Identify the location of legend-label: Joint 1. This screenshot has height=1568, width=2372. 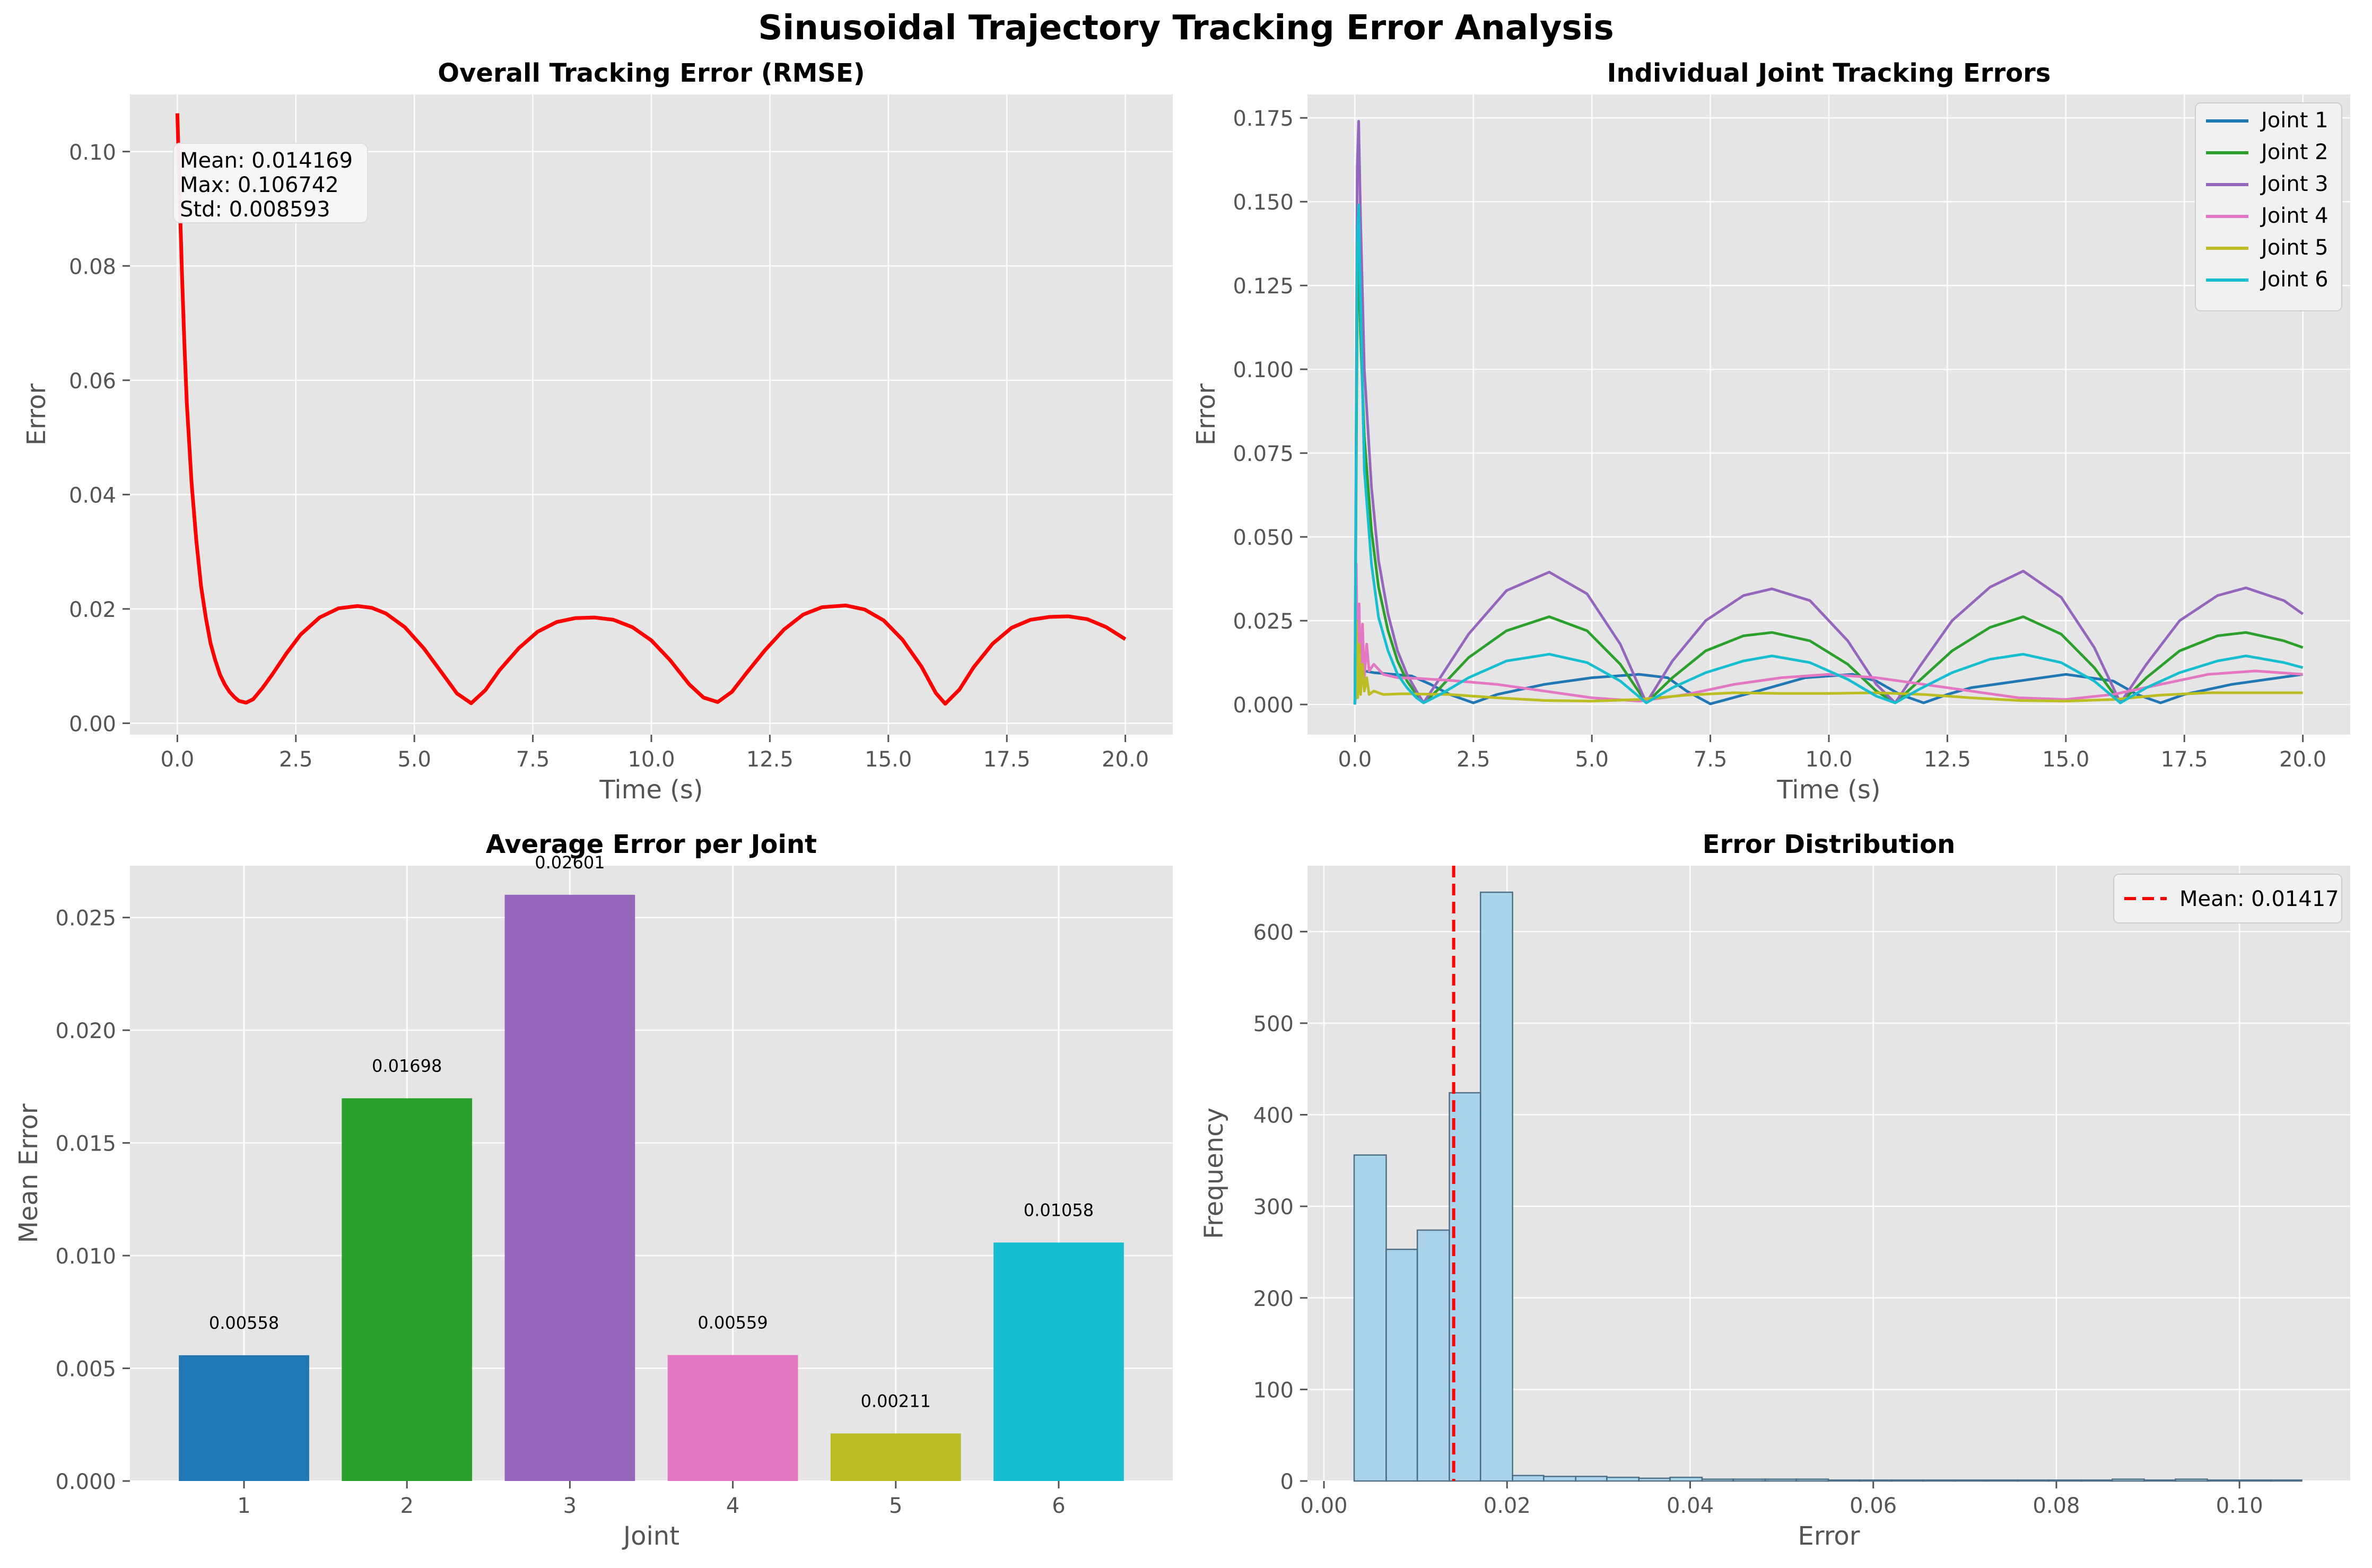
(2294, 120).